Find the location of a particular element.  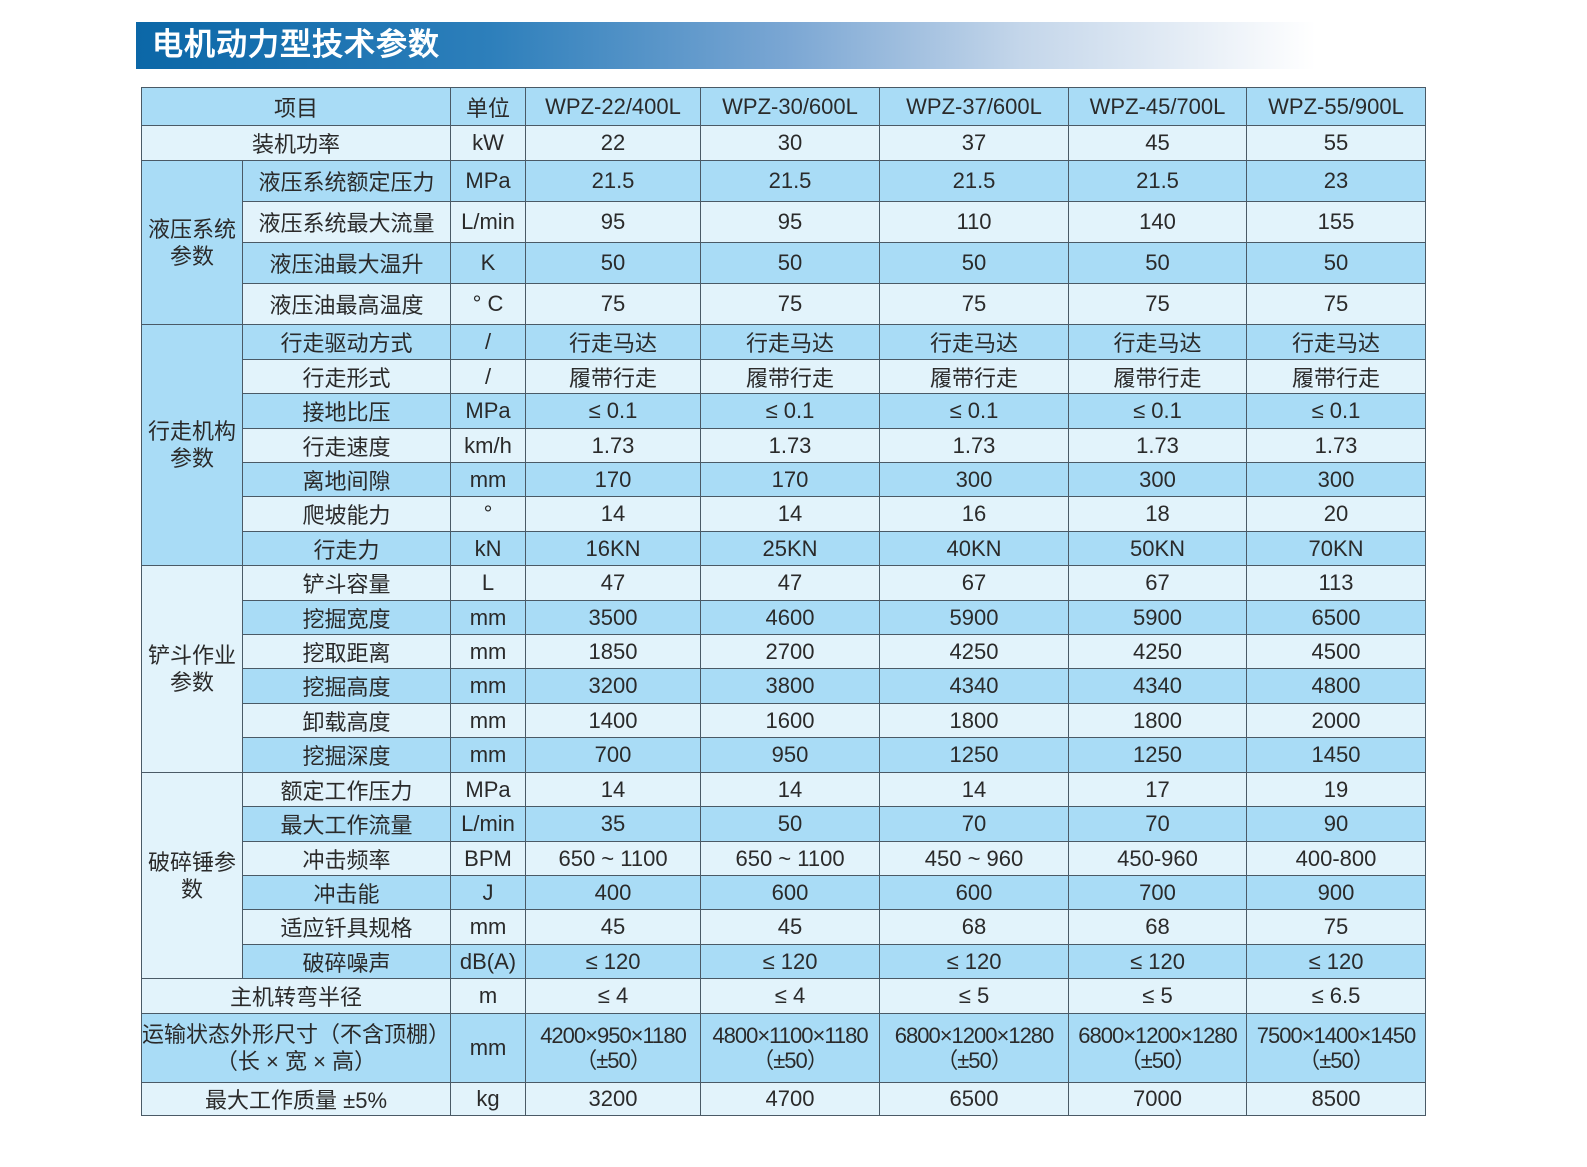

row-value: 23 is located at coordinates (1336, 181).